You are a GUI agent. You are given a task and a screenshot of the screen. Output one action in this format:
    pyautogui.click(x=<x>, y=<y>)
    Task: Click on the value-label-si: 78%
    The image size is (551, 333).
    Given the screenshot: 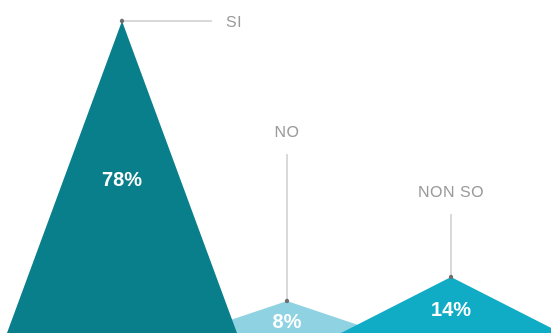 What is the action you would take?
    pyautogui.click(x=122, y=180)
    